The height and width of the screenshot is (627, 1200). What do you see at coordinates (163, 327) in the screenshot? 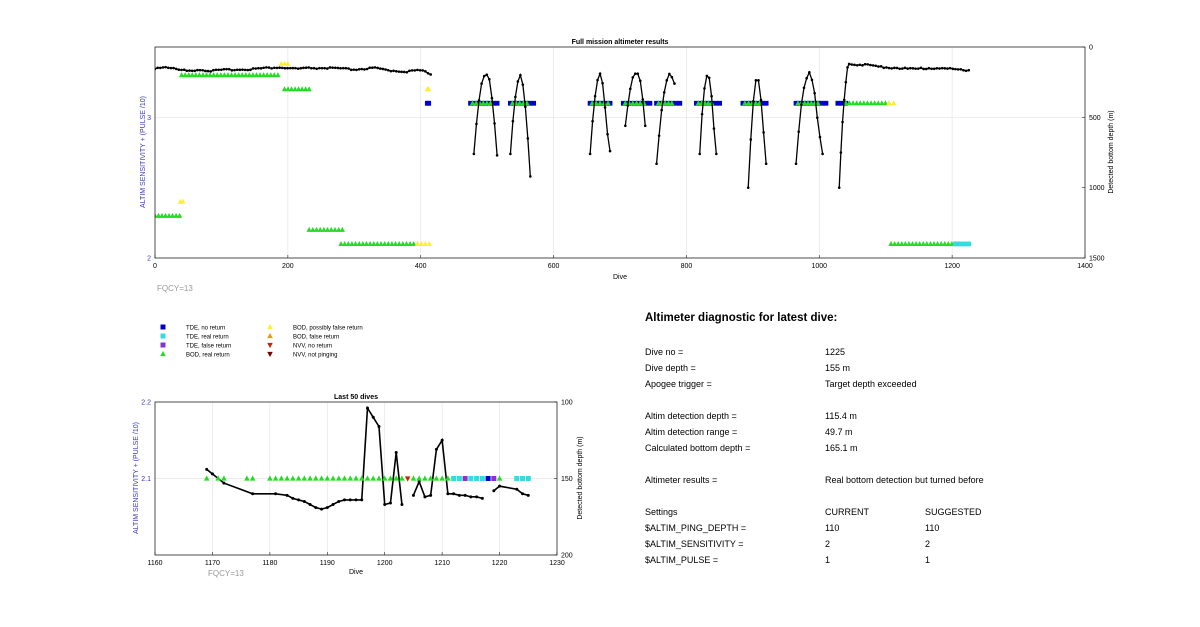
I see `legend-marker-tde-no-return` at bounding box center [163, 327].